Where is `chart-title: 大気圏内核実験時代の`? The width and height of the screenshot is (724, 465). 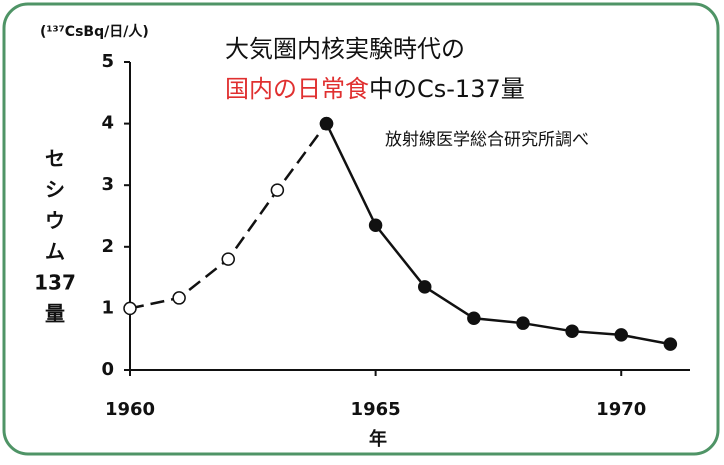
chart-title: 大気圏内核実験時代の is located at coordinates (345, 49).